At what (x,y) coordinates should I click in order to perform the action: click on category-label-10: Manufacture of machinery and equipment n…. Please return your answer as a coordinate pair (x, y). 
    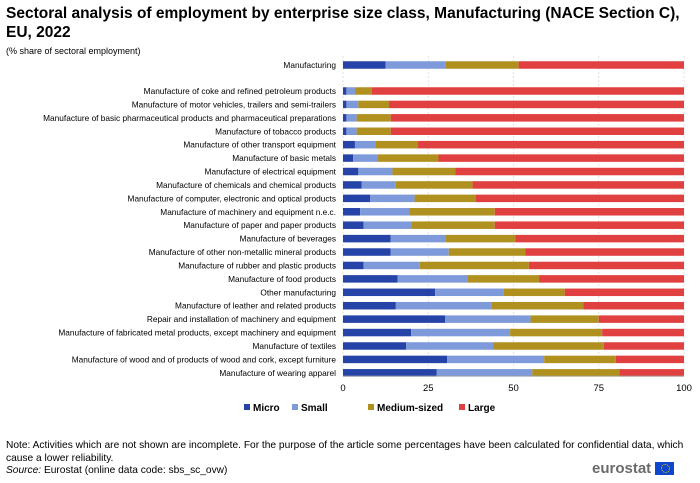
    Looking at the image, I should click on (248, 212).